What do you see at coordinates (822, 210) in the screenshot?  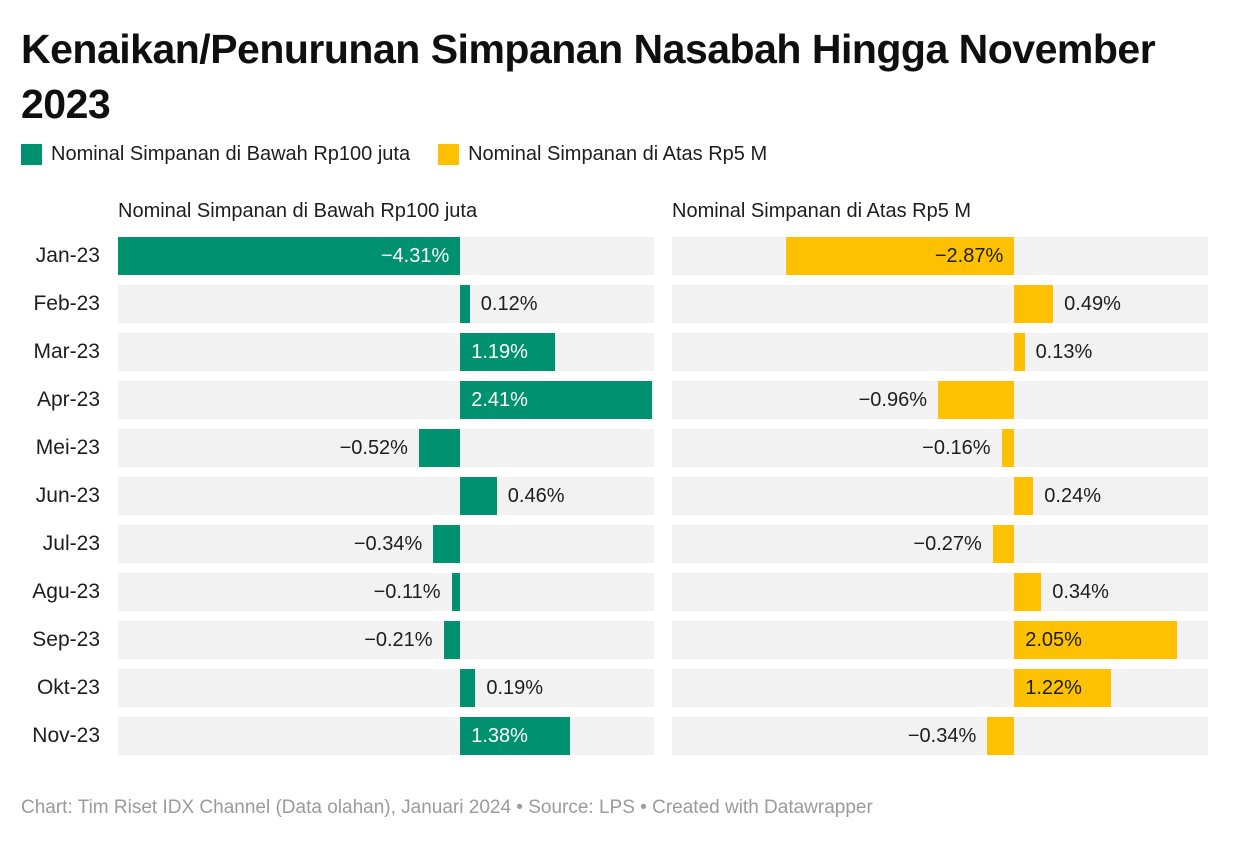 I see `column-header-right: Nominal Simpanan di Atas Rp5 M` at bounding box center [822, 210].